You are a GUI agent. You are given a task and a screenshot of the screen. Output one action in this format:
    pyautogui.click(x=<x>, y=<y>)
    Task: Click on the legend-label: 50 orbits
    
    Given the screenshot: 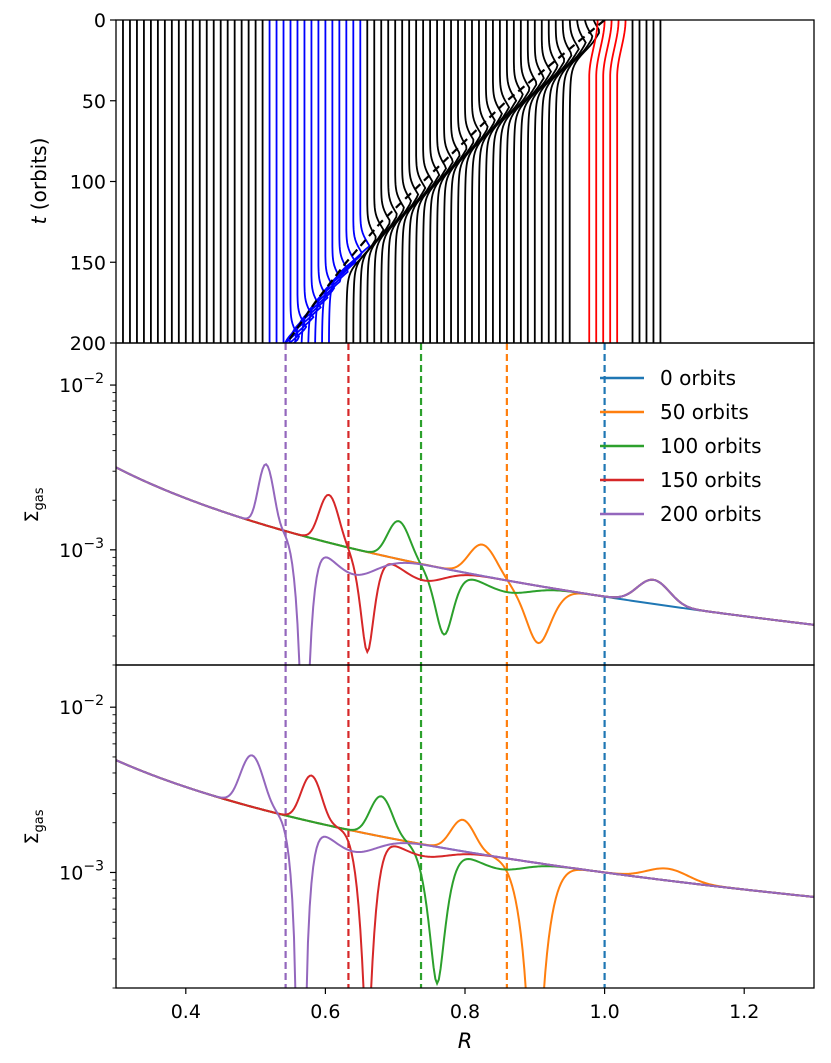 What is the action you would take?
    pyautogui.click(x=704, y=412)
    